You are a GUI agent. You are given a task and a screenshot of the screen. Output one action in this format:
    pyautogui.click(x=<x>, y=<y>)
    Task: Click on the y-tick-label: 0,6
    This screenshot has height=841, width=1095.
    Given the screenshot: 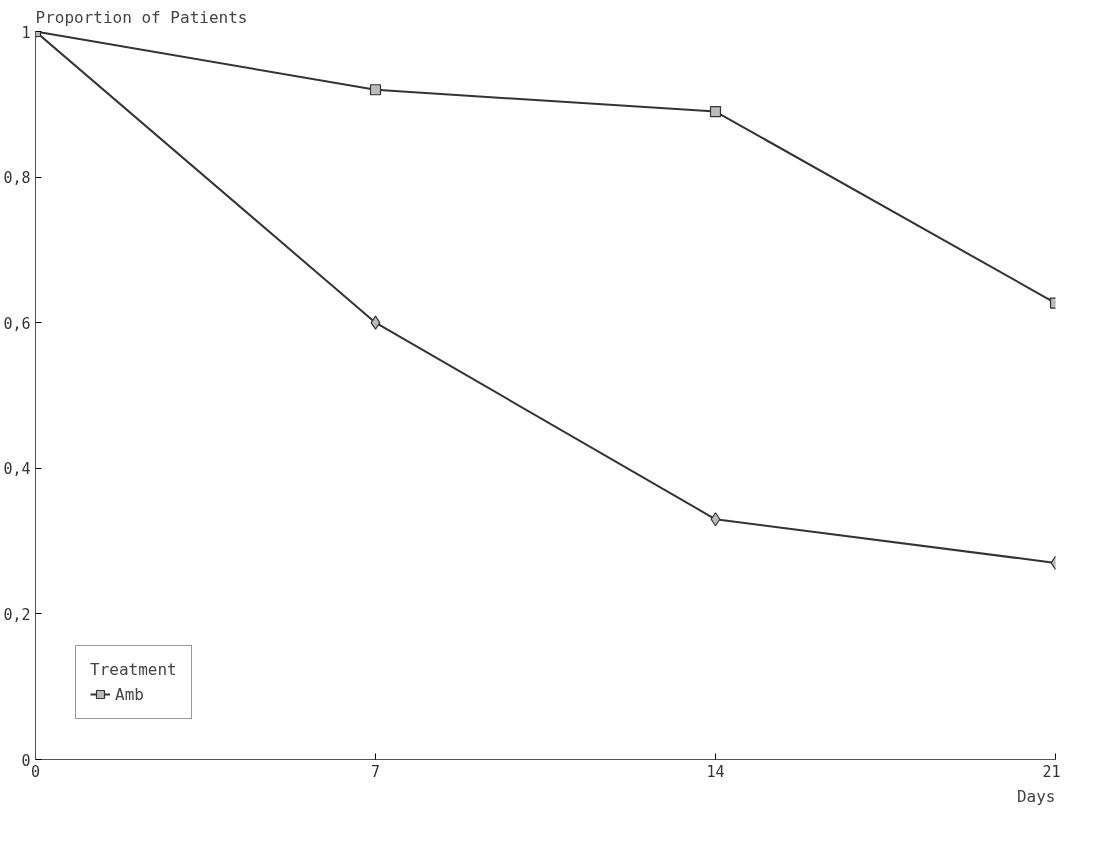 What is the action you would take?
    pyautogui.click(x=17, y=323)
    